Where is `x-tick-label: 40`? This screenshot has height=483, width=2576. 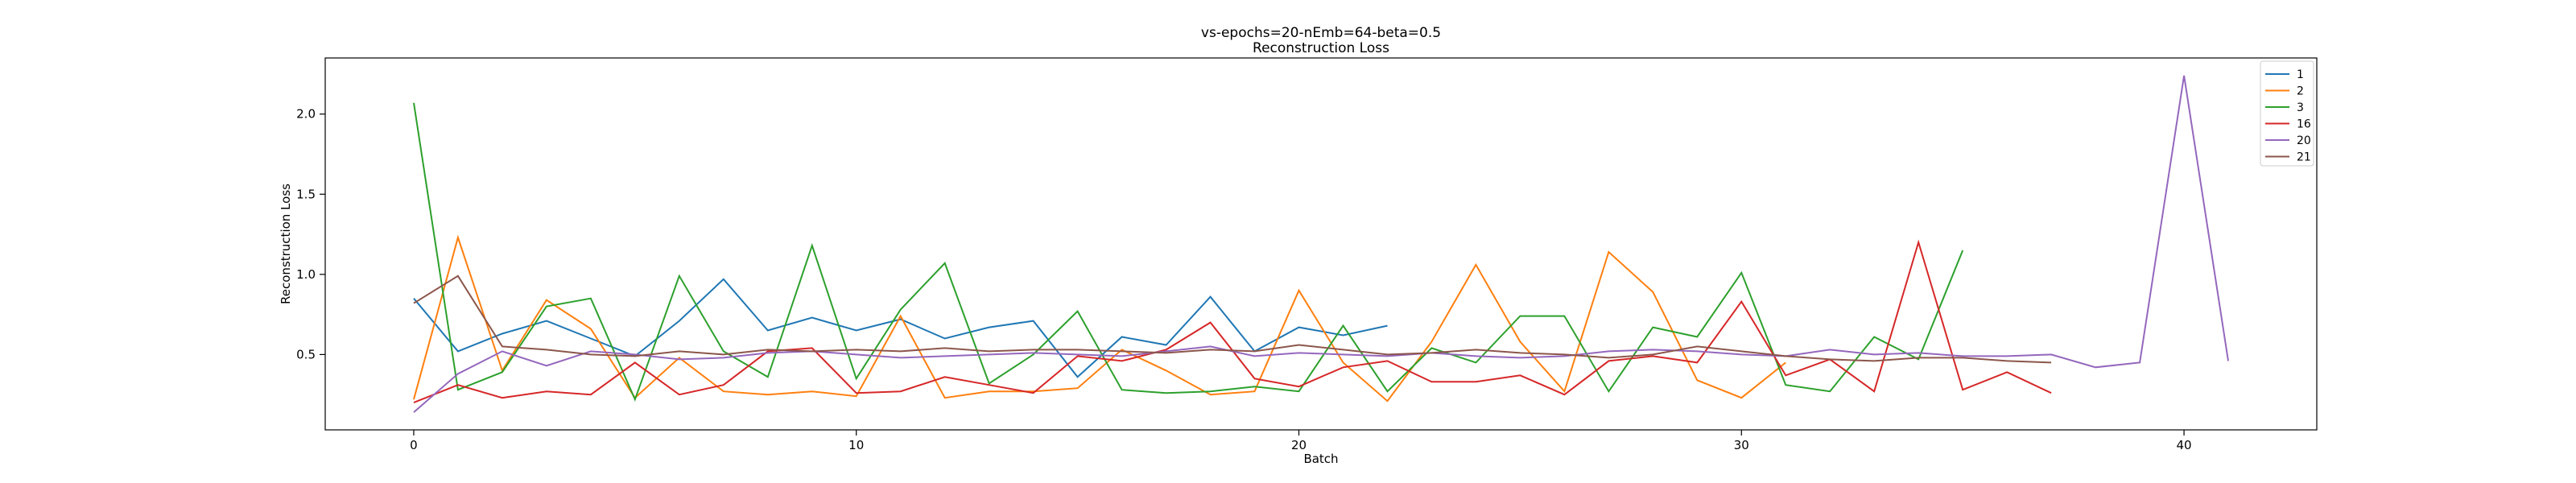
x-tick-label: 40 is located at coordinates (2184, 445).